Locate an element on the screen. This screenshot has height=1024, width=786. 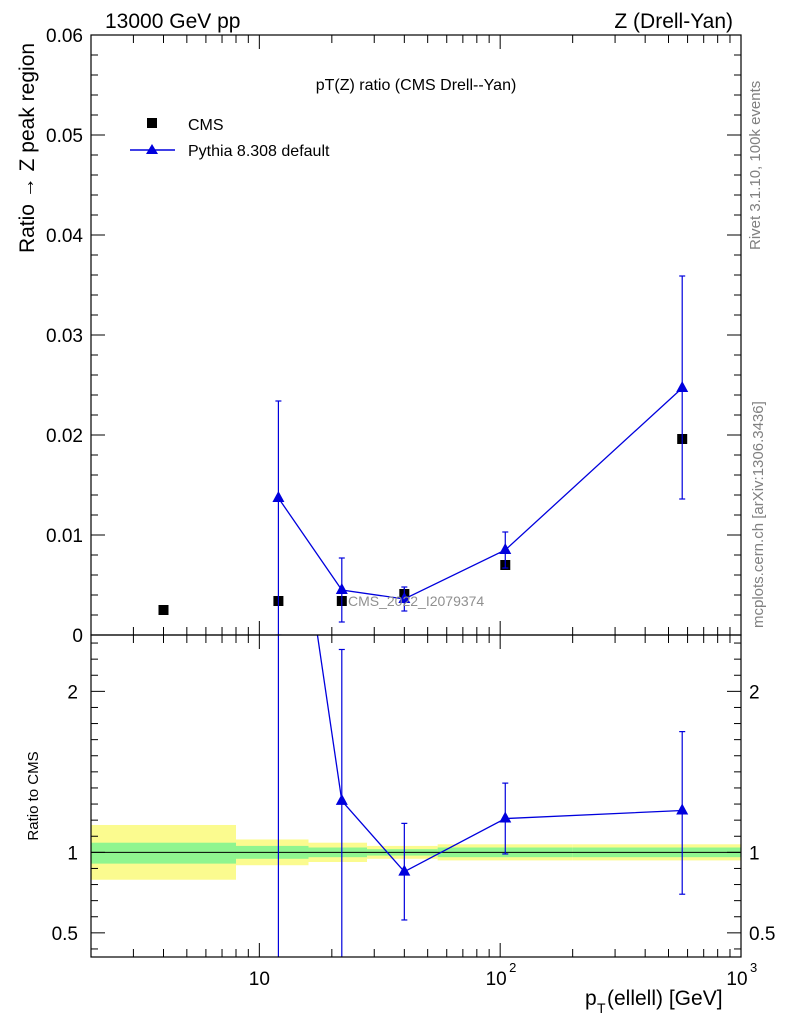
x-axis-label-sub: T is located at coordinates (601, 1008).